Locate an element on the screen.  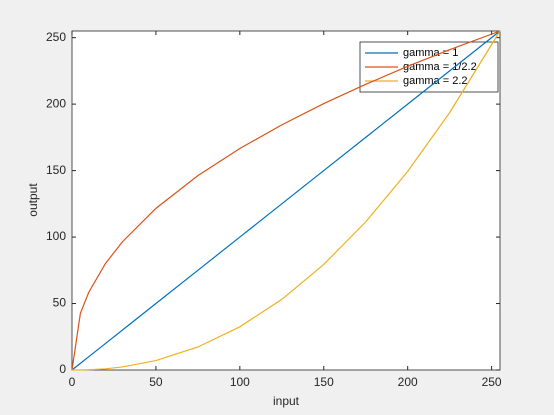
x-tick-label: 50 is located at coordinates (156, 382).